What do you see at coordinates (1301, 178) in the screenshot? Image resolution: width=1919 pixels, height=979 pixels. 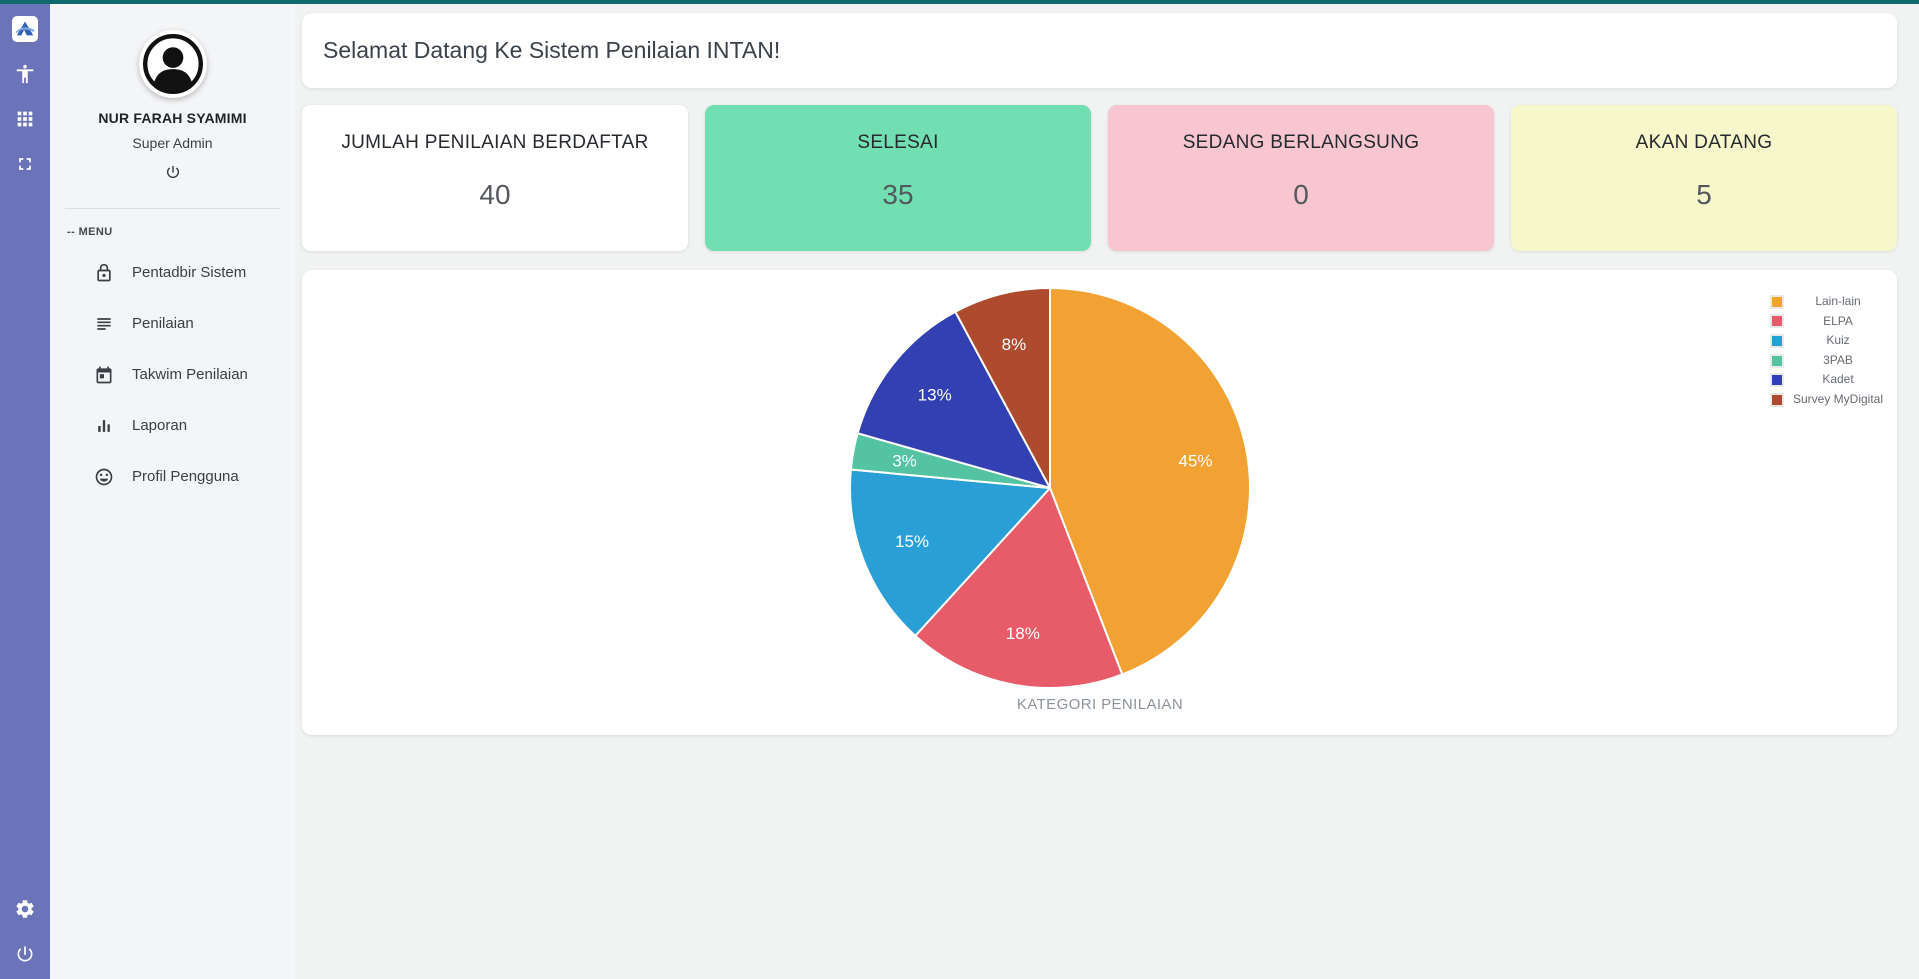 I see `stat-card-sedang-berlangsung: SEDANG BERLANGSUNG 0` at bounding box center [1301, 178].